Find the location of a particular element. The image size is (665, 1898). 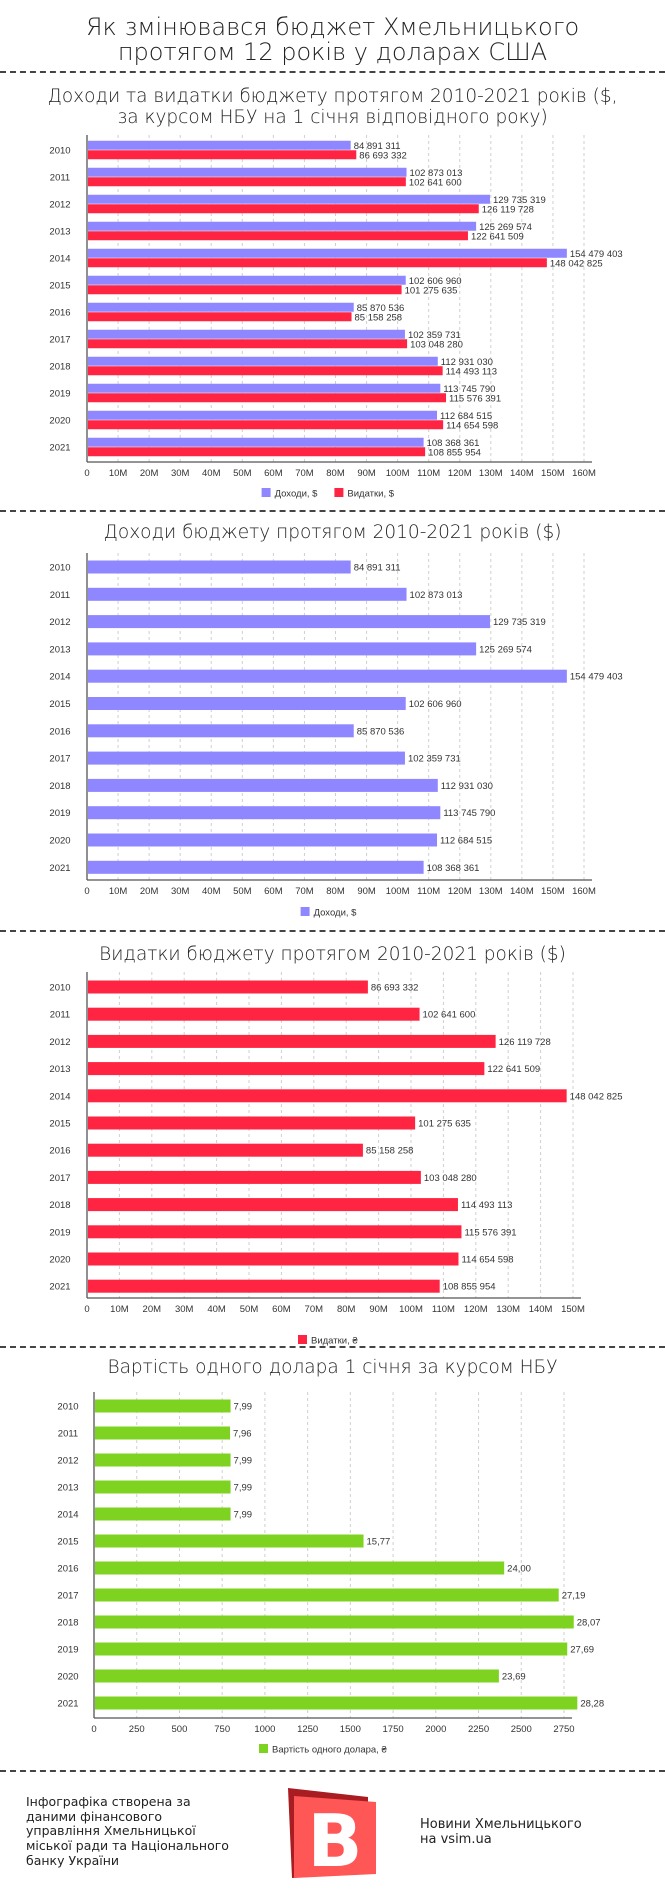

y-tick-label: 2013 is located at coordinates (59, 232).